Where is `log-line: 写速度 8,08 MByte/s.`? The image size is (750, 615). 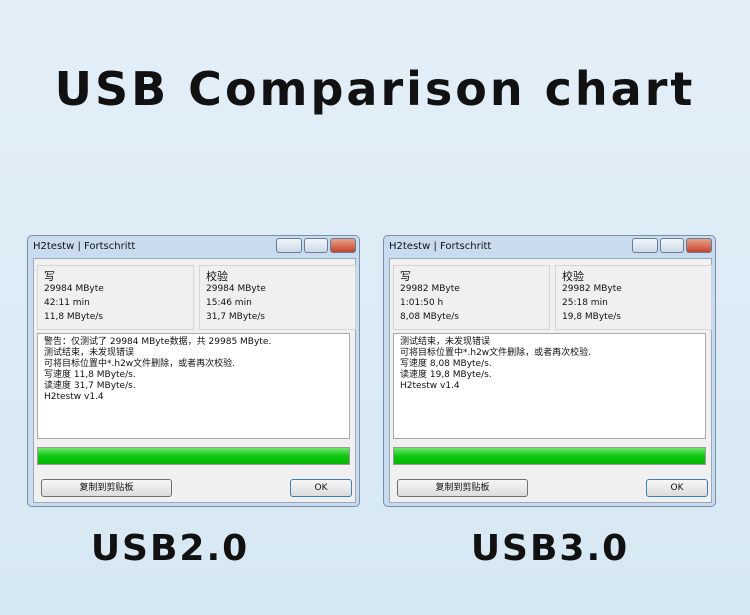
log-line: 写速度 8,08 MByte/s. is located at coordinates (446, 364).